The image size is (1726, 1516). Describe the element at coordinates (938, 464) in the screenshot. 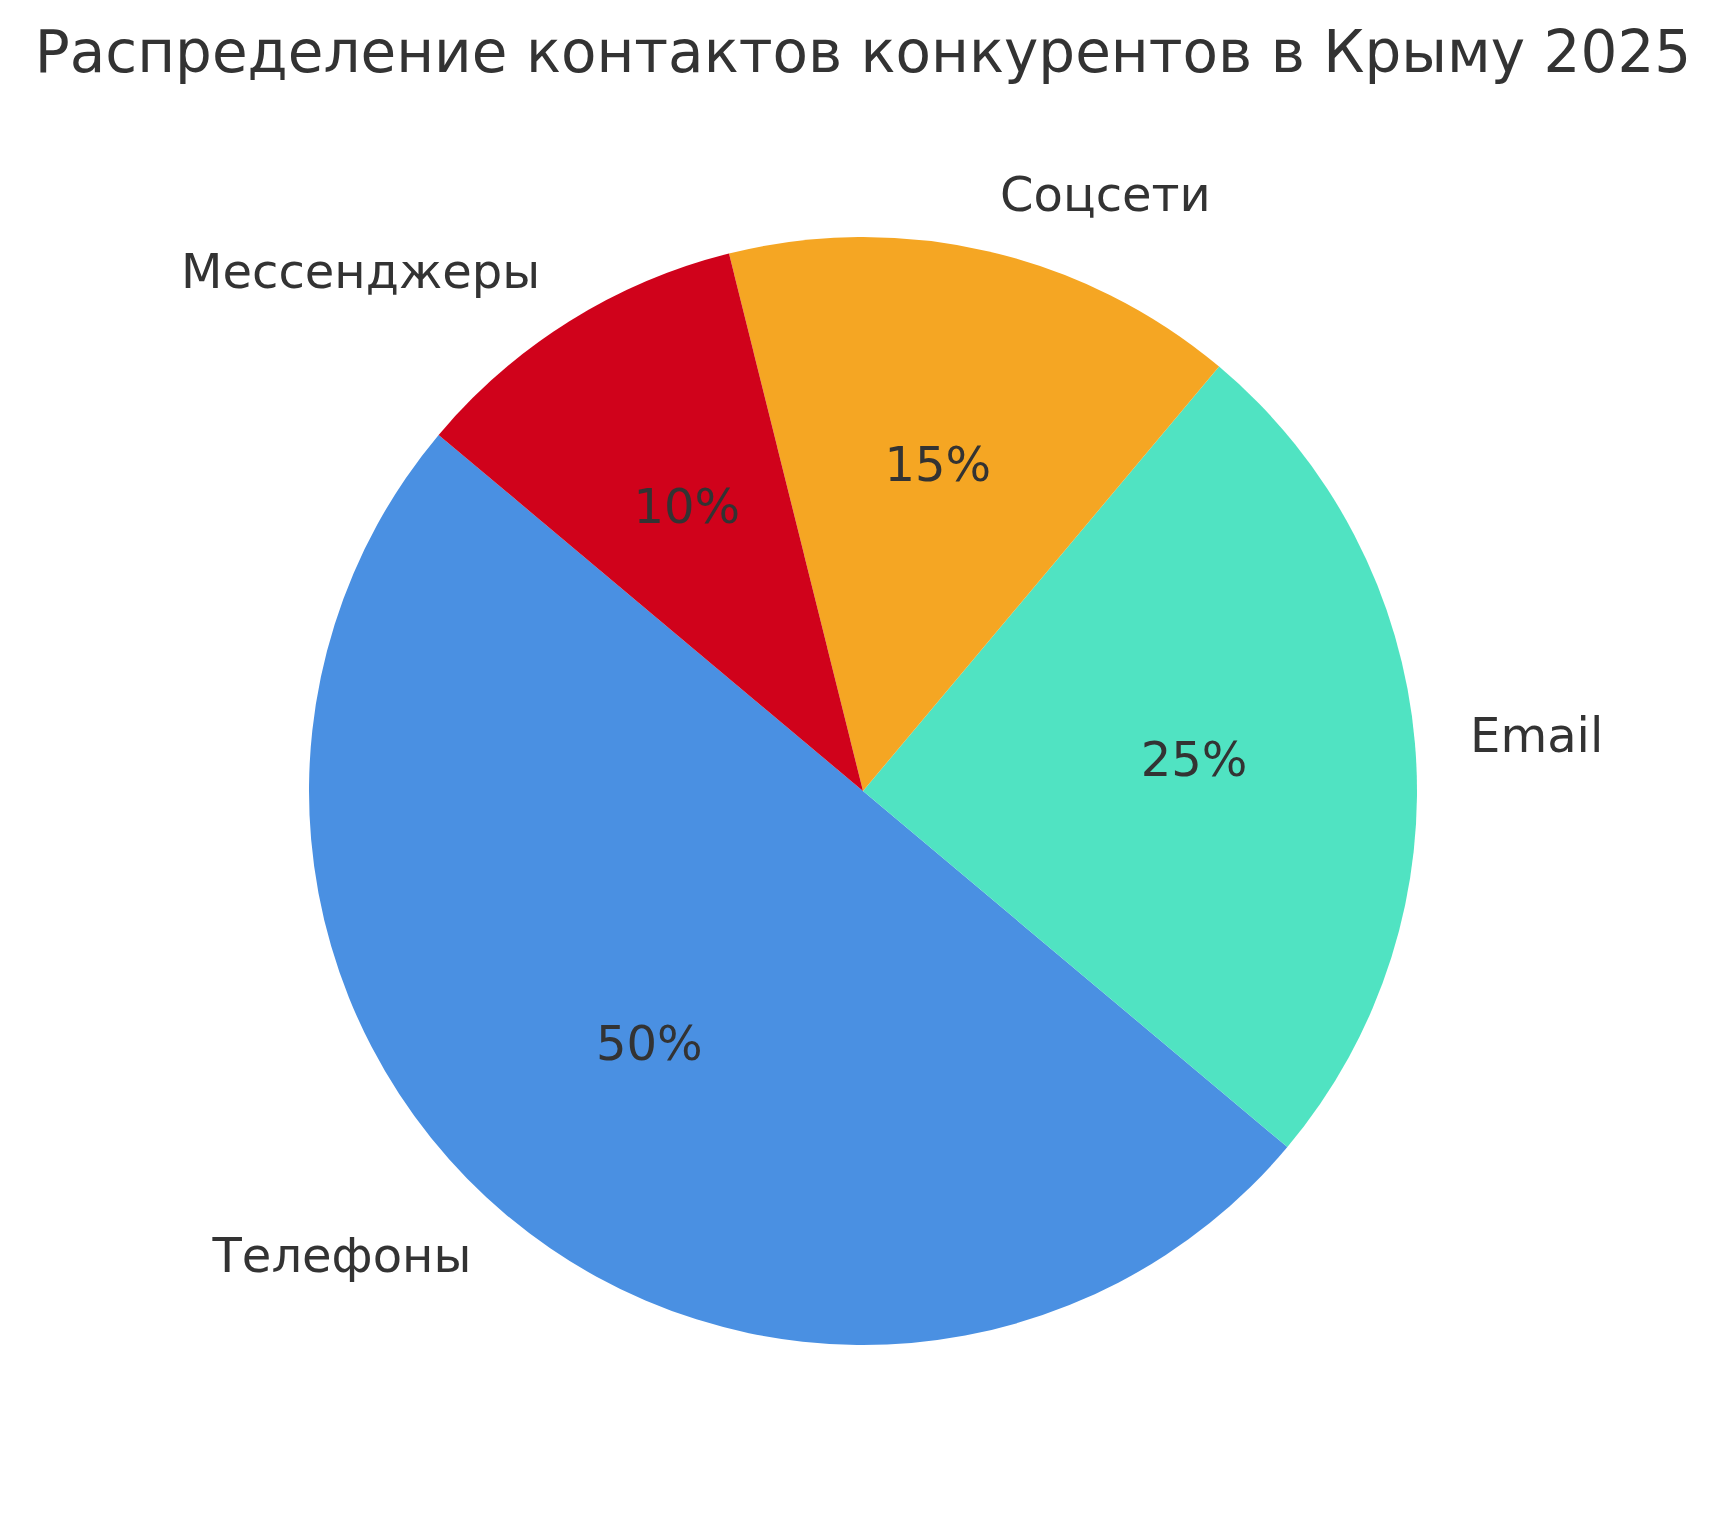

I see `data-label: 15%` at that location.